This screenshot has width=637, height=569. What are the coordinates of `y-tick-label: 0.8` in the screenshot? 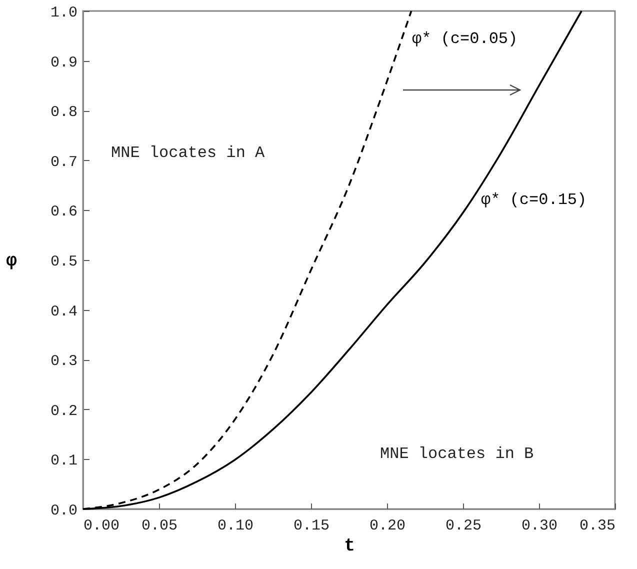 It's located at (64, 113).